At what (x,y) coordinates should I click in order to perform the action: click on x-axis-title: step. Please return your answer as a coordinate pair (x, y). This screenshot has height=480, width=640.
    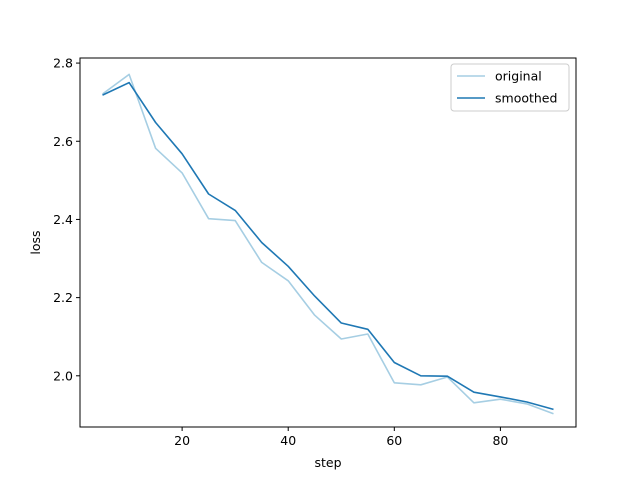
    Looking at the image, I should click on (327, 462).